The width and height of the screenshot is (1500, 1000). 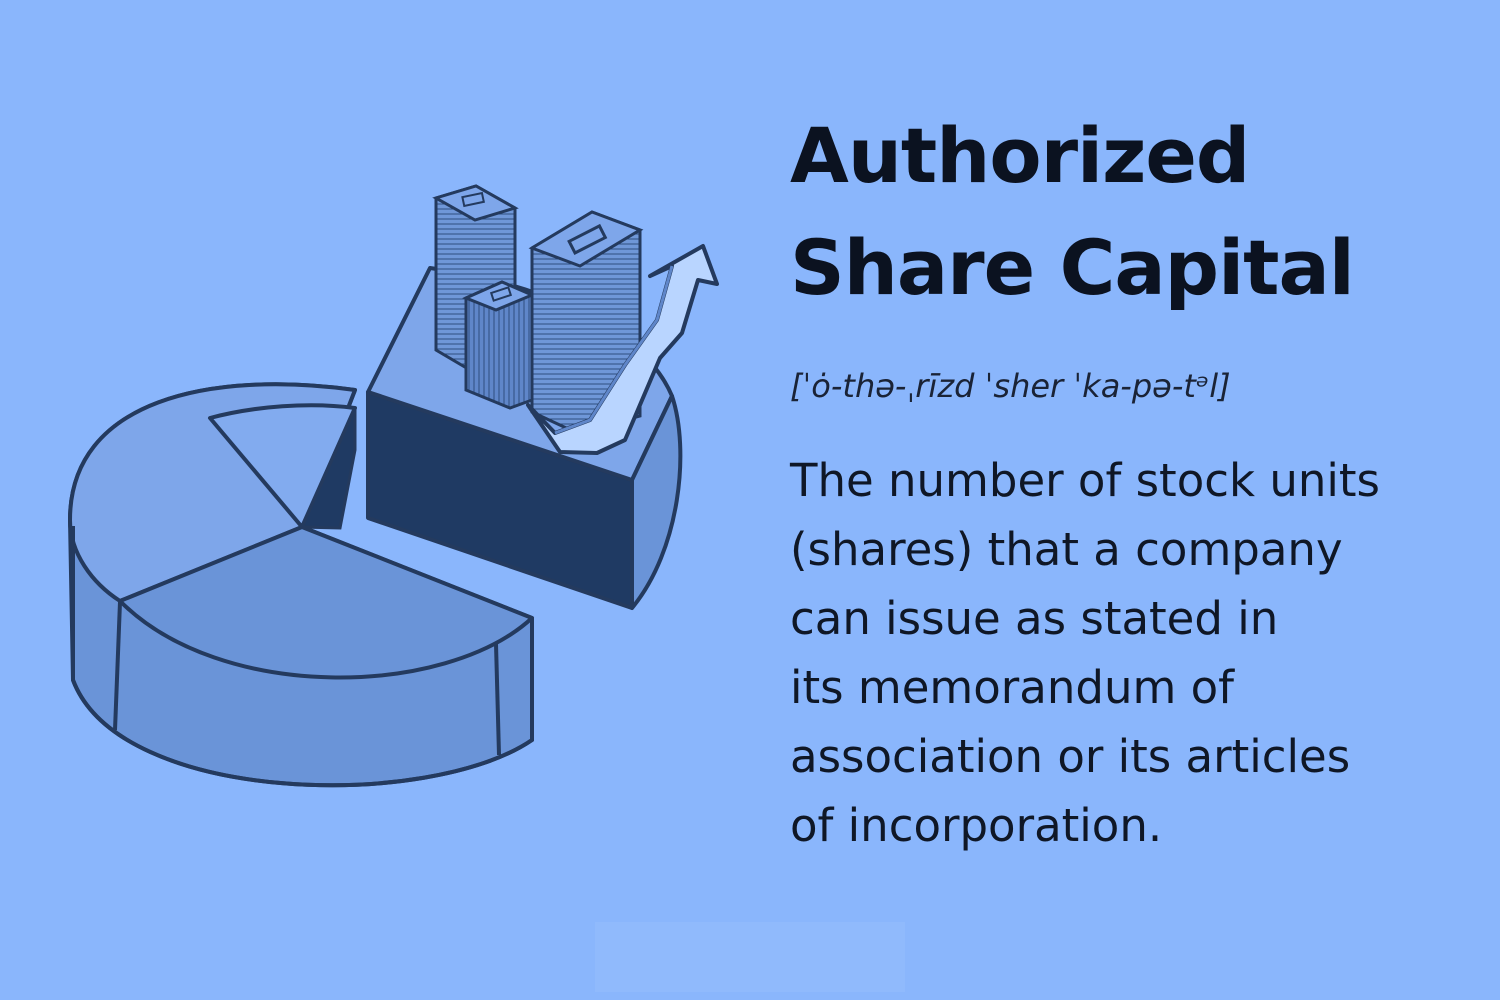 What do you see at coordinates (1085, 480) in the screenshot?
I see `definition-line: The number of stock units` at bounding box center [1085, 480].